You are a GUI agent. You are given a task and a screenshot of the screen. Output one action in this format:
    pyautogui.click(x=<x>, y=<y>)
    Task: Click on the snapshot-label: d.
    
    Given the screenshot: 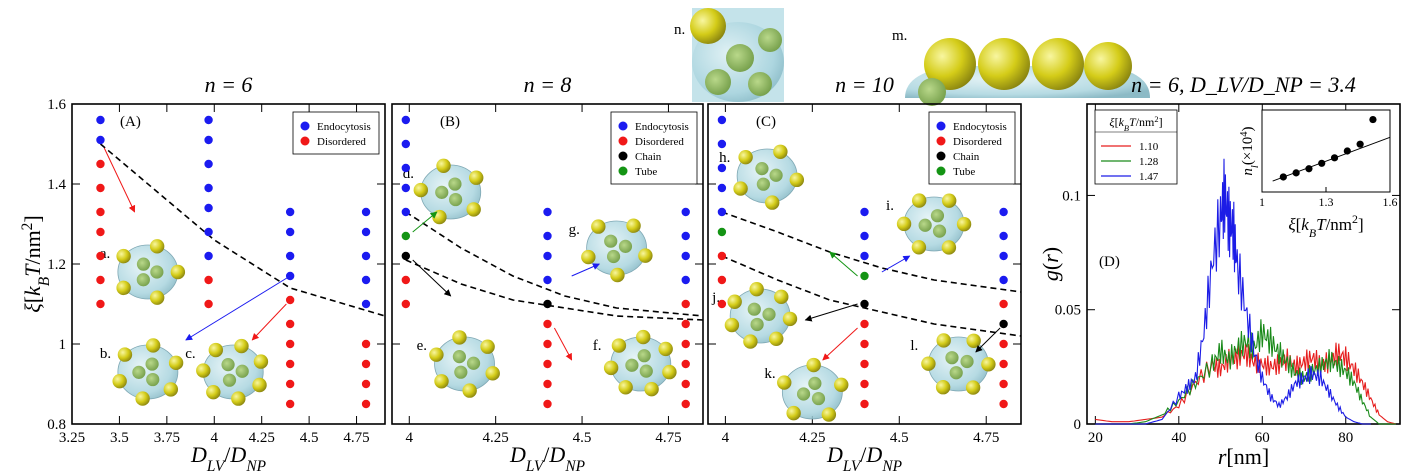 What is the action you would take?
    pyautogui.click(x=408, y=174)
    